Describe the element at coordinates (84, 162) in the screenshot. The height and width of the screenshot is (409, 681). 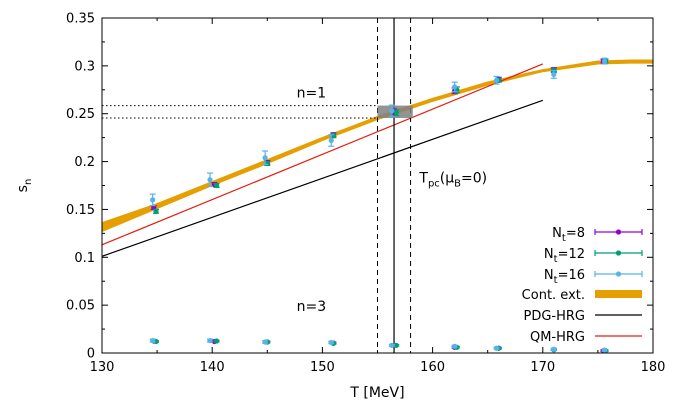
I see `y-tick-label: 0.2` at that location.